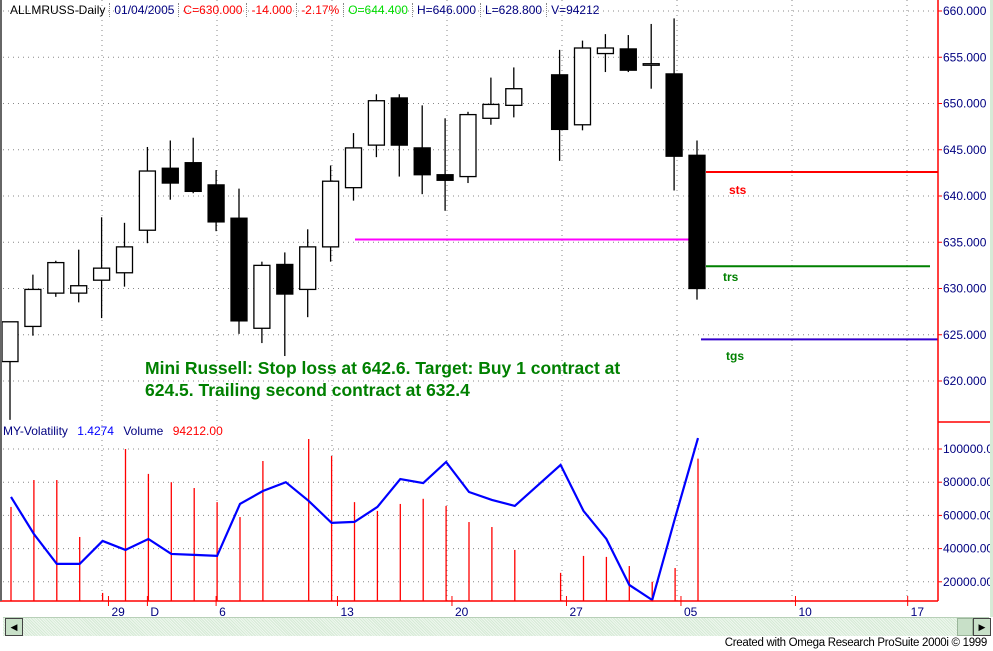 Image resolution: width=993 pixels, height=651 pixels. What do you see at coordinates (321, 10) in the screenshot?
I see `change-pct: -2.17%` at bounding box center [321, 10].